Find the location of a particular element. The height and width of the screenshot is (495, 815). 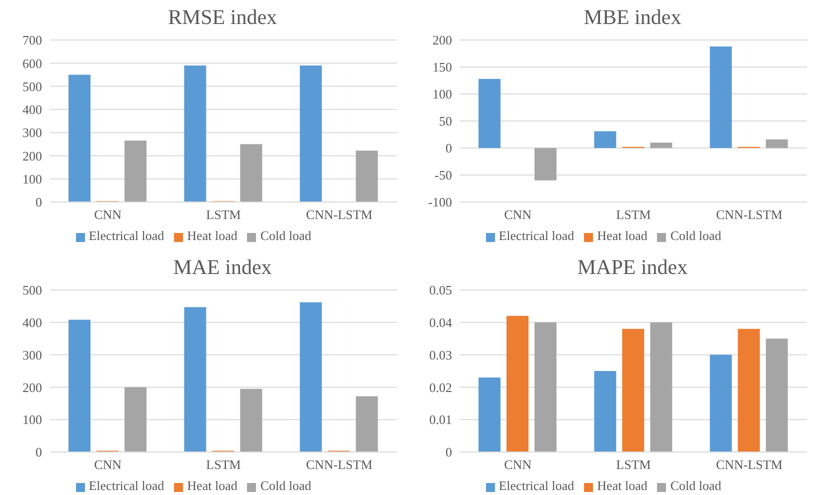

y-tick-label: 700 is located at coordinates (32, 40).